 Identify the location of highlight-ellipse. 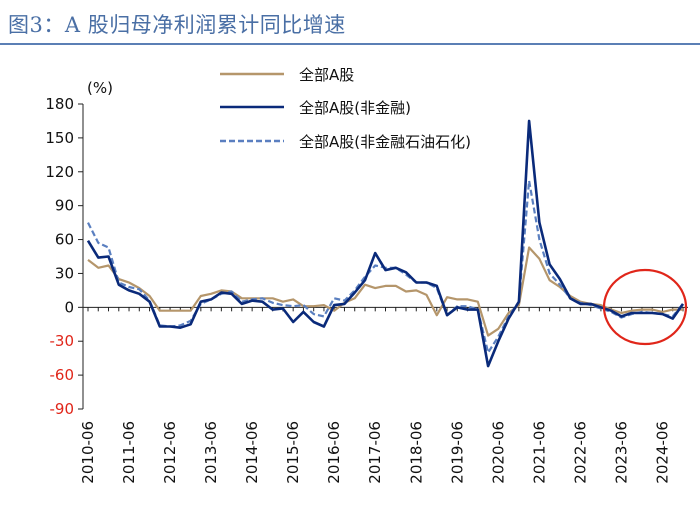
(645, 307).